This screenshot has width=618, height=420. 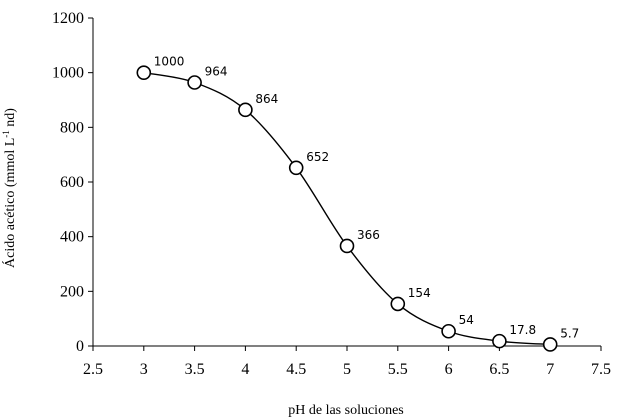 I want to click on y-tick-label: 1200, so click(x=68, y=18).